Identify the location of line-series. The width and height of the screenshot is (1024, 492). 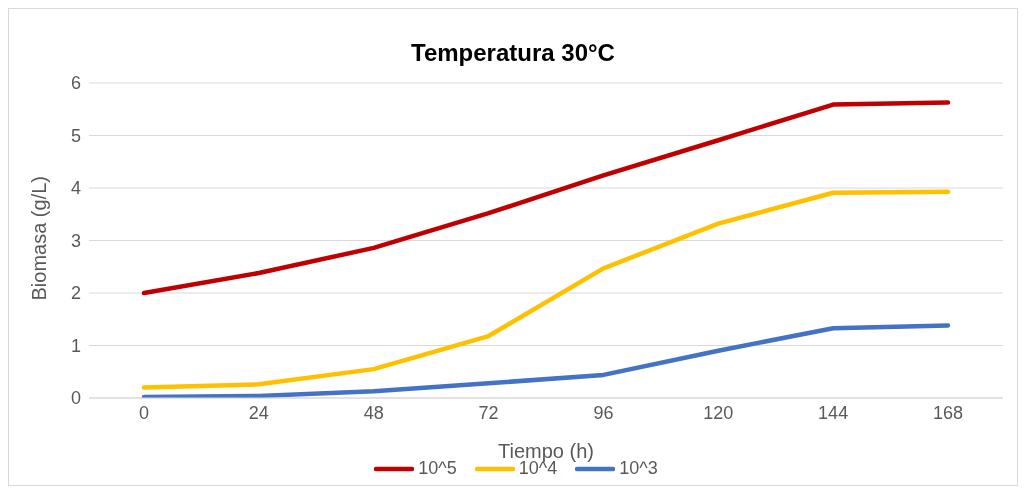
(546, 360).